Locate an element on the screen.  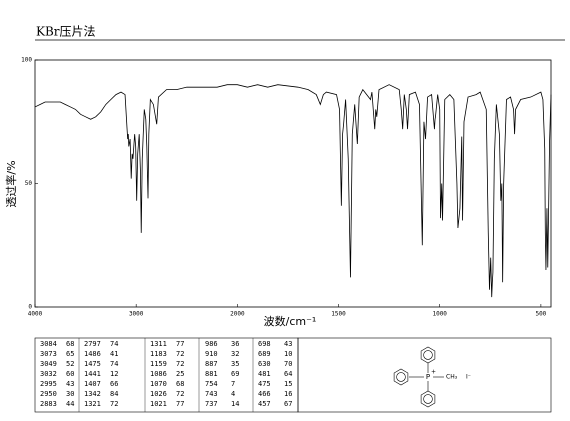
transmittance-cell: 41 is located at coordinates (114, 354).